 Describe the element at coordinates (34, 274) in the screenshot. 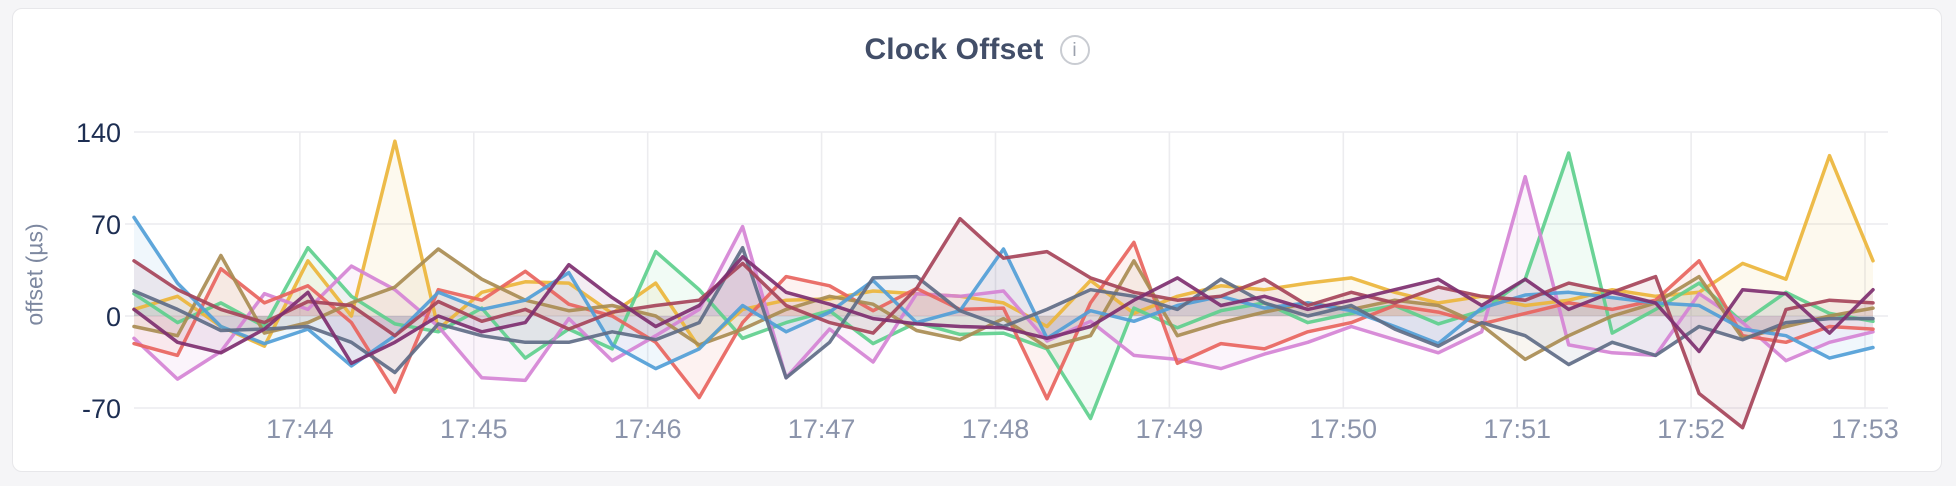

I see `y-axis-title: offset (µs)` at that location.